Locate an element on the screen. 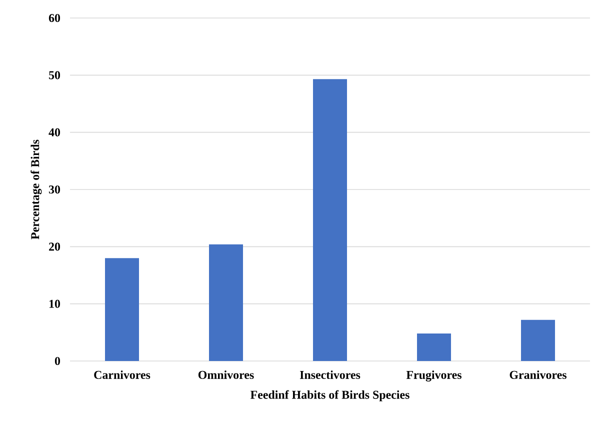 The width and height of the screenshot is (609, 425). x-tick-label: Granivores is located at coordinates (538, 374).